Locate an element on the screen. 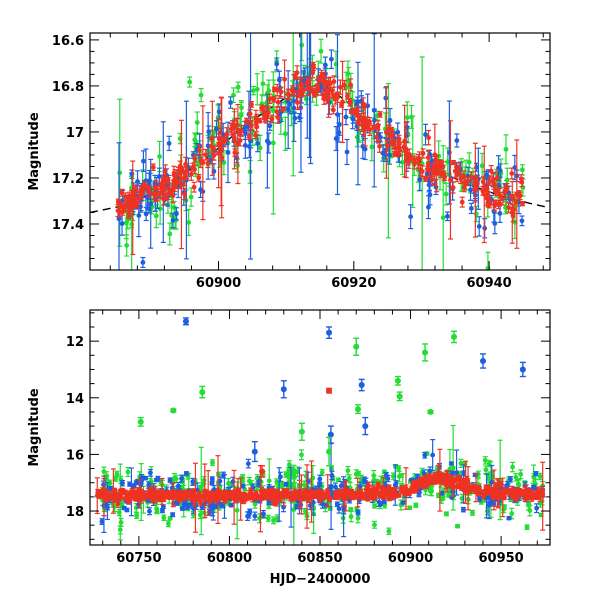  y-tick-label: 17.4 is located at coordinates (68, 225).